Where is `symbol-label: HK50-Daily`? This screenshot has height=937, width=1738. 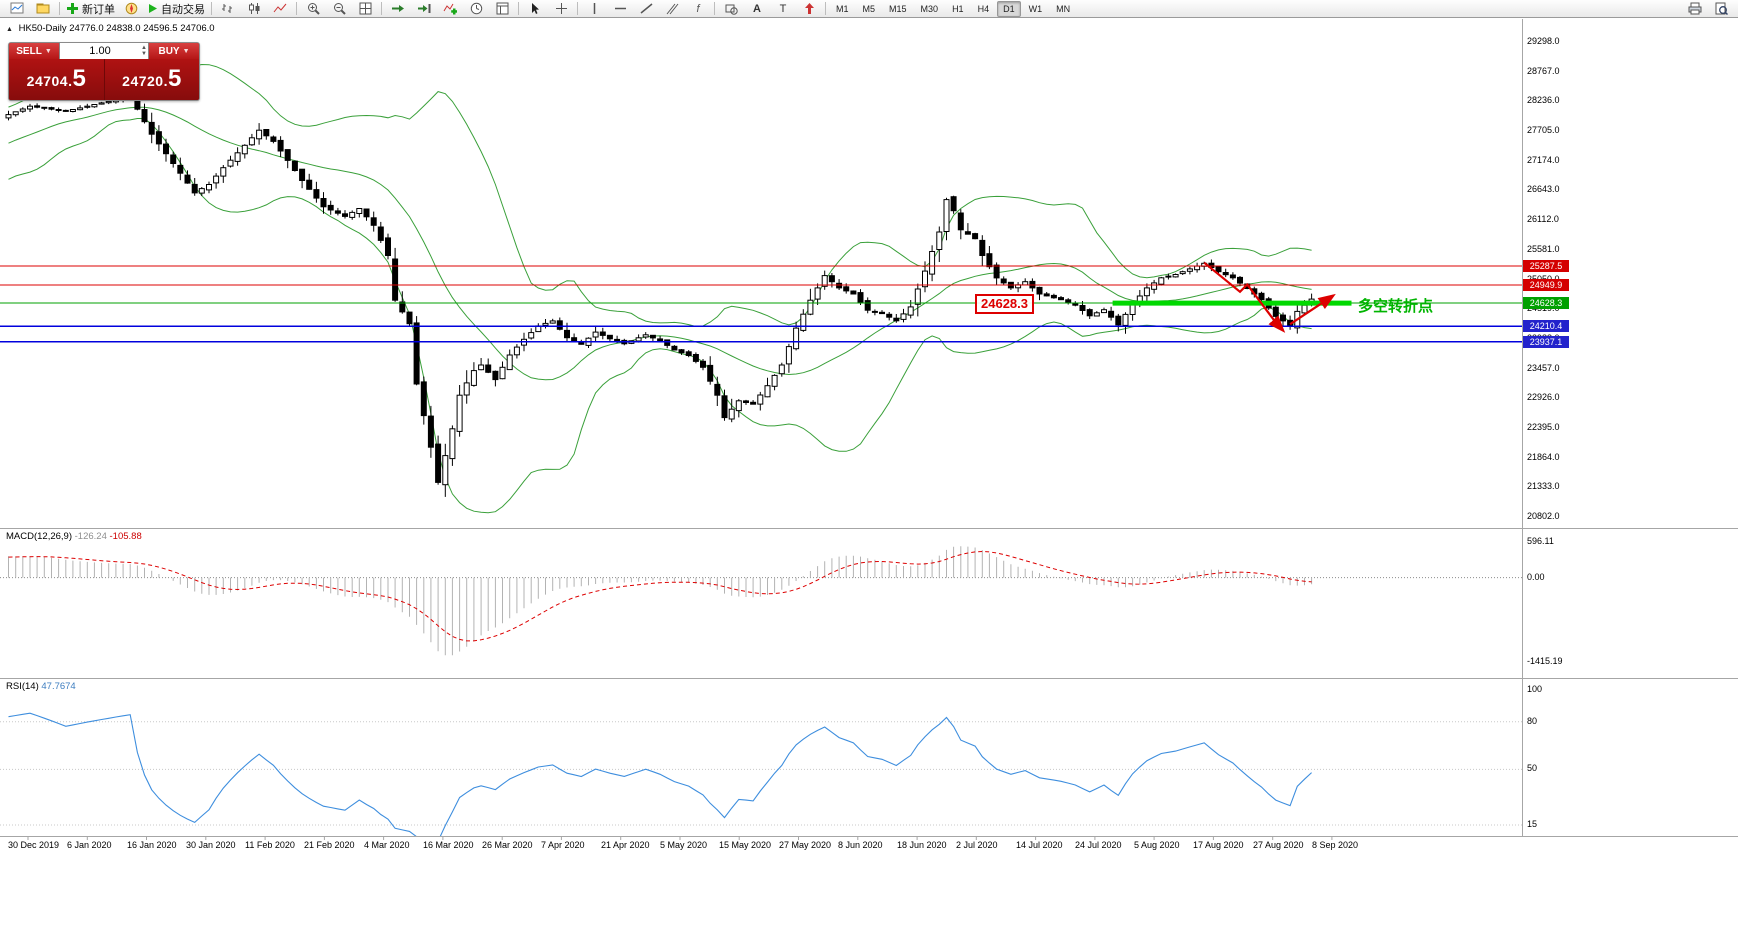 symbol-label: HK50-Daily is located at coordinates (42, 28).